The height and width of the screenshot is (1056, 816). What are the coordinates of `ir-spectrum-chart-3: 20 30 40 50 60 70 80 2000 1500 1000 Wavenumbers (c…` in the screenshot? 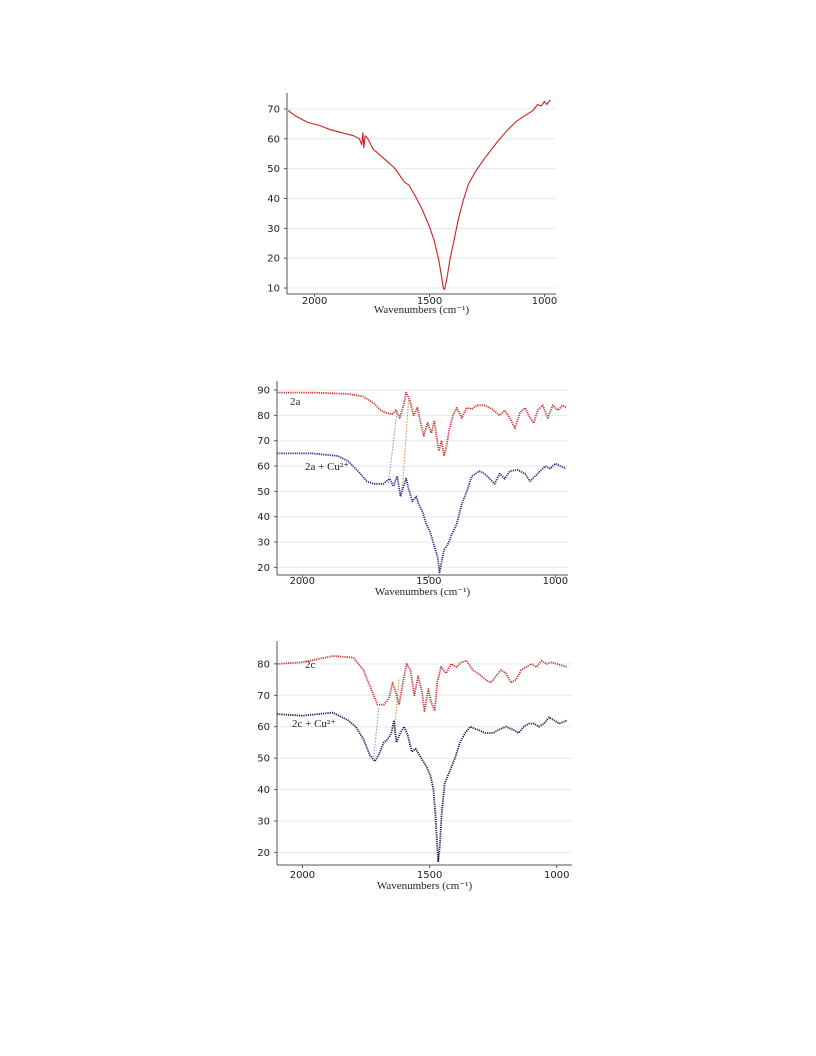 It's located at (414, 766).